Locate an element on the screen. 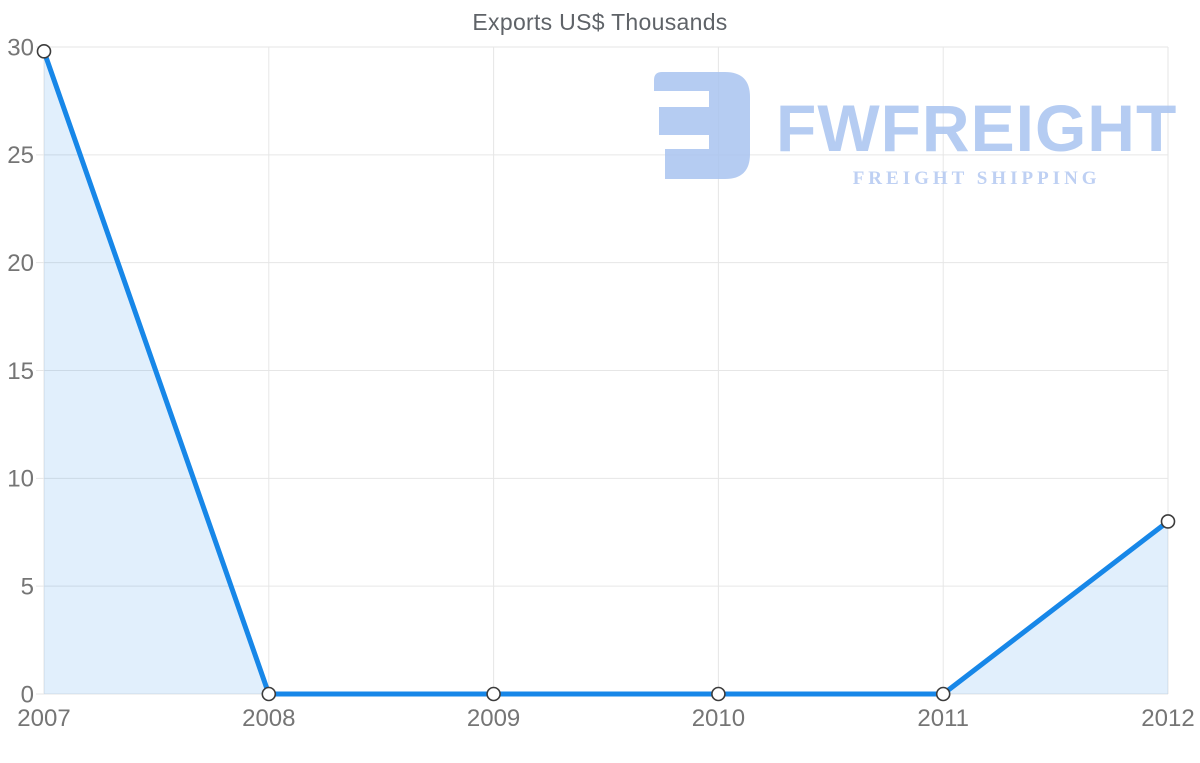  y-tick-label: 10 is located at coordinates (20, 479).